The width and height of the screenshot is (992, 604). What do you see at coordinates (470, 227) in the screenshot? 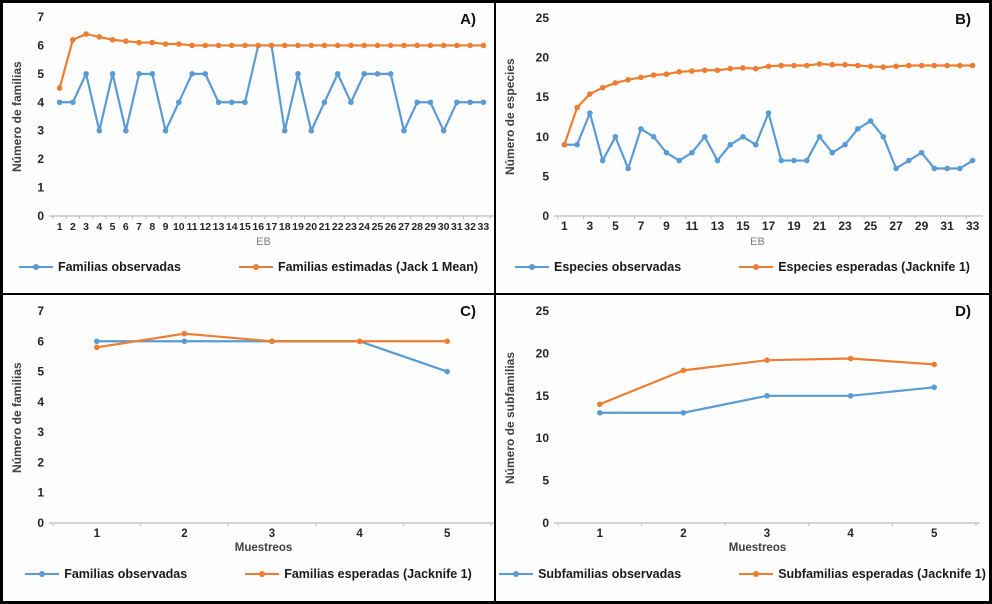
I see `x-tick-label: 32` at bounding box center [470, 227].